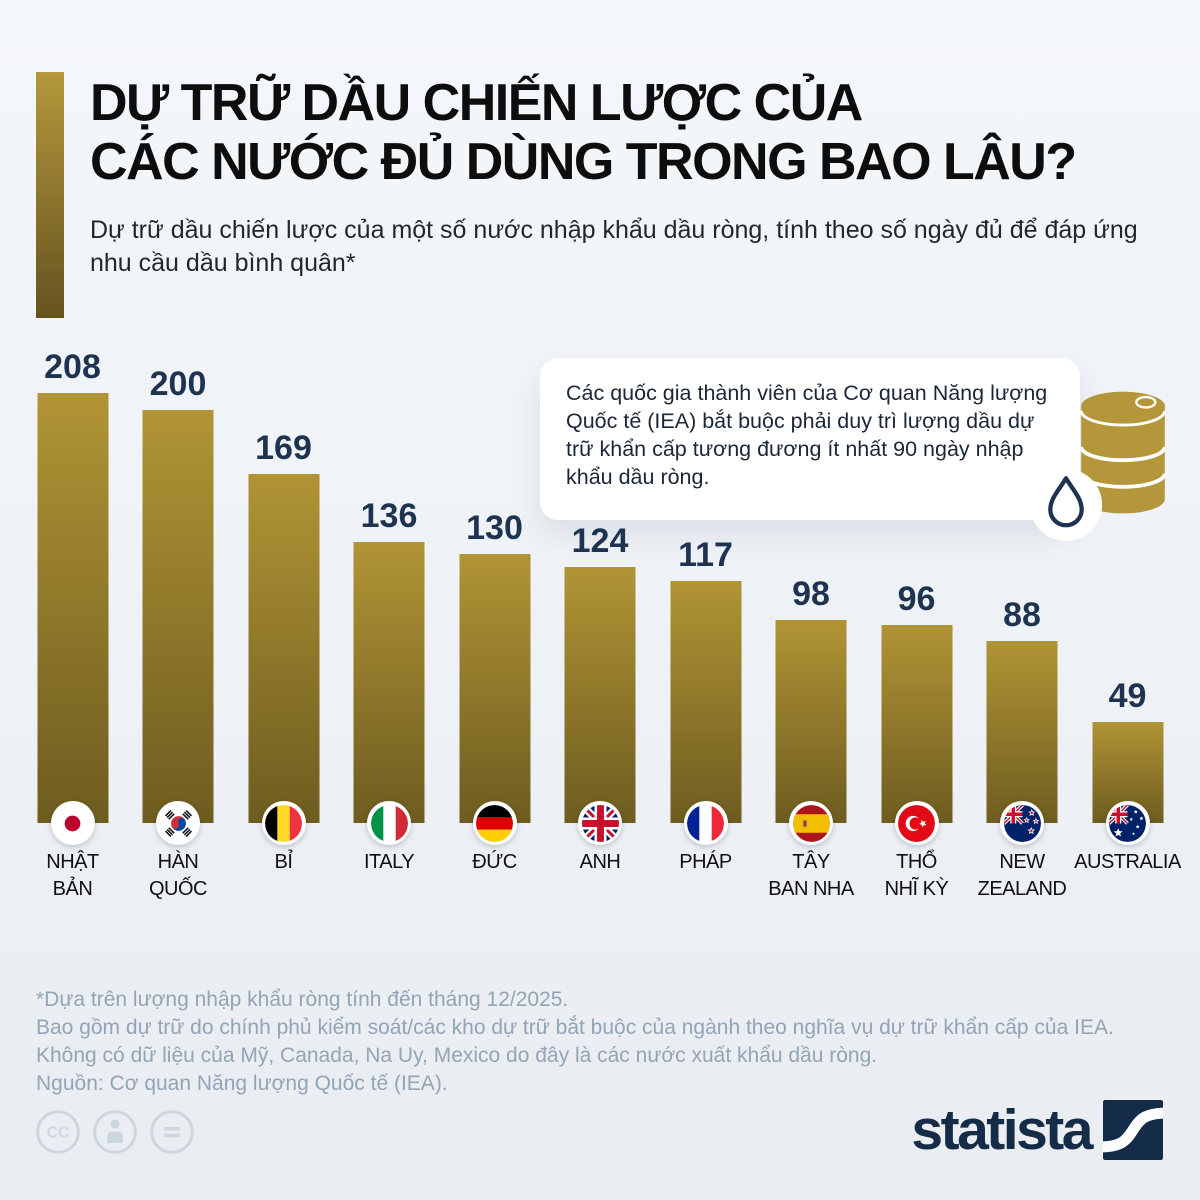  Describe the element at coordinates (1022, 823) in the screenshot. I see `new-zealand-flag-icon` at that location.